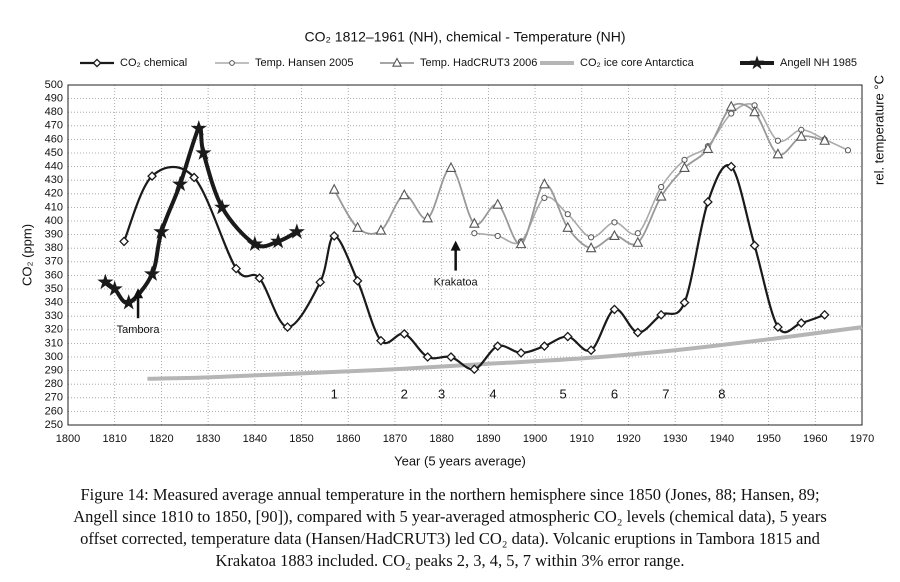  I want to click on x-tick-label: 1910, so click(582, 439).